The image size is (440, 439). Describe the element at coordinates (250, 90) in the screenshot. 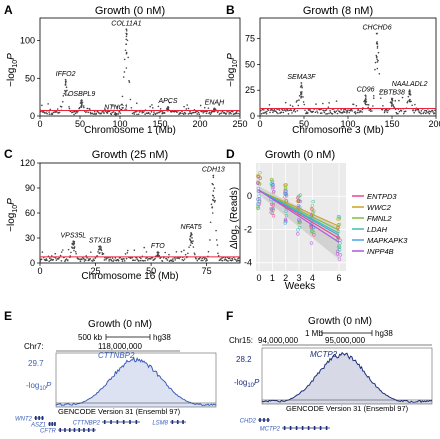

I see `y-tick-label: 25` at that location.